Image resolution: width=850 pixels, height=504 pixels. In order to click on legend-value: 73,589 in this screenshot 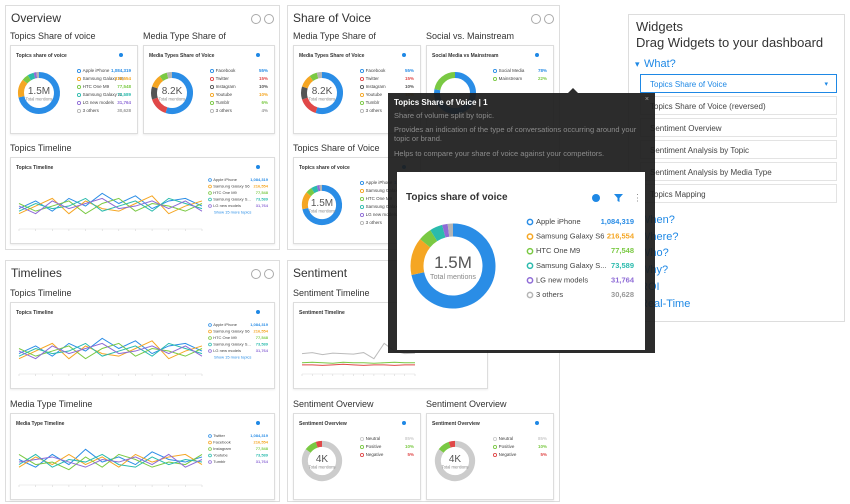, I will do `click(262, 199)`.